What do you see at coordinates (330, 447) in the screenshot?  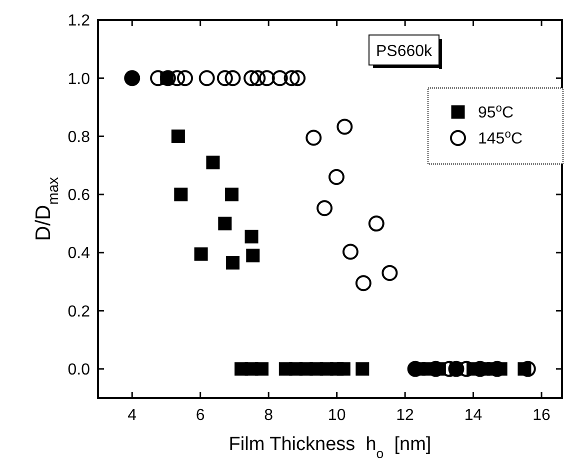 I see `x-axis-title: Film Thickness h$_{o}$ [nm]` at bounding box center [330, 447].